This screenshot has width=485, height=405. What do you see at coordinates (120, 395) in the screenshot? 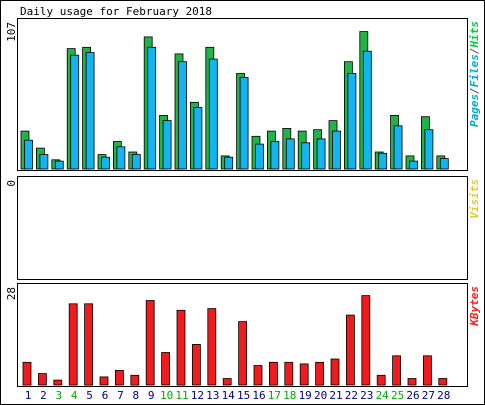
I see `day-tick-label: 7` at bounding box center [120, 395].